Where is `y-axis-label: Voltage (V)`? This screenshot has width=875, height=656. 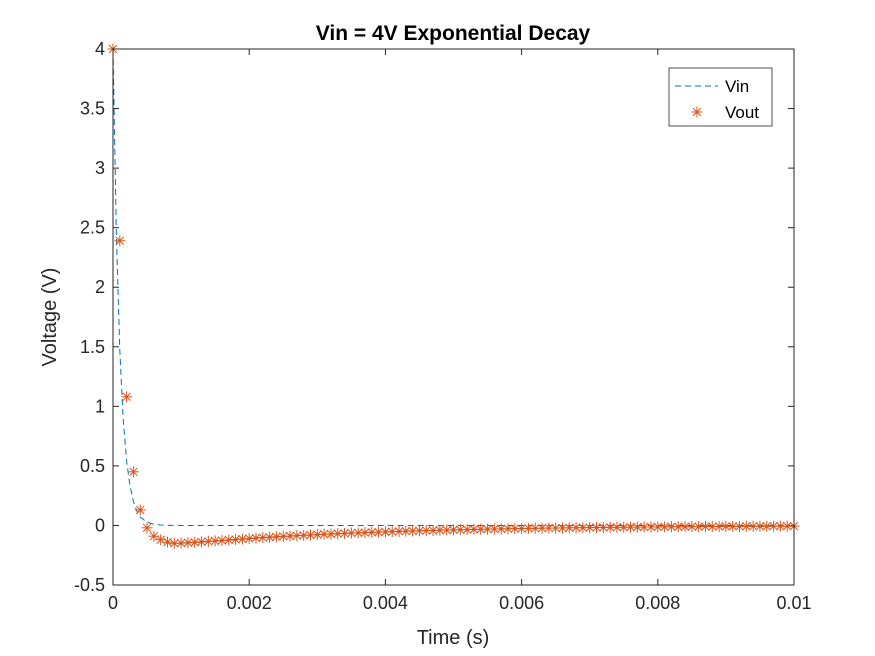
y-axis-label: Voltage (V) is located at coordinates (50, 317).